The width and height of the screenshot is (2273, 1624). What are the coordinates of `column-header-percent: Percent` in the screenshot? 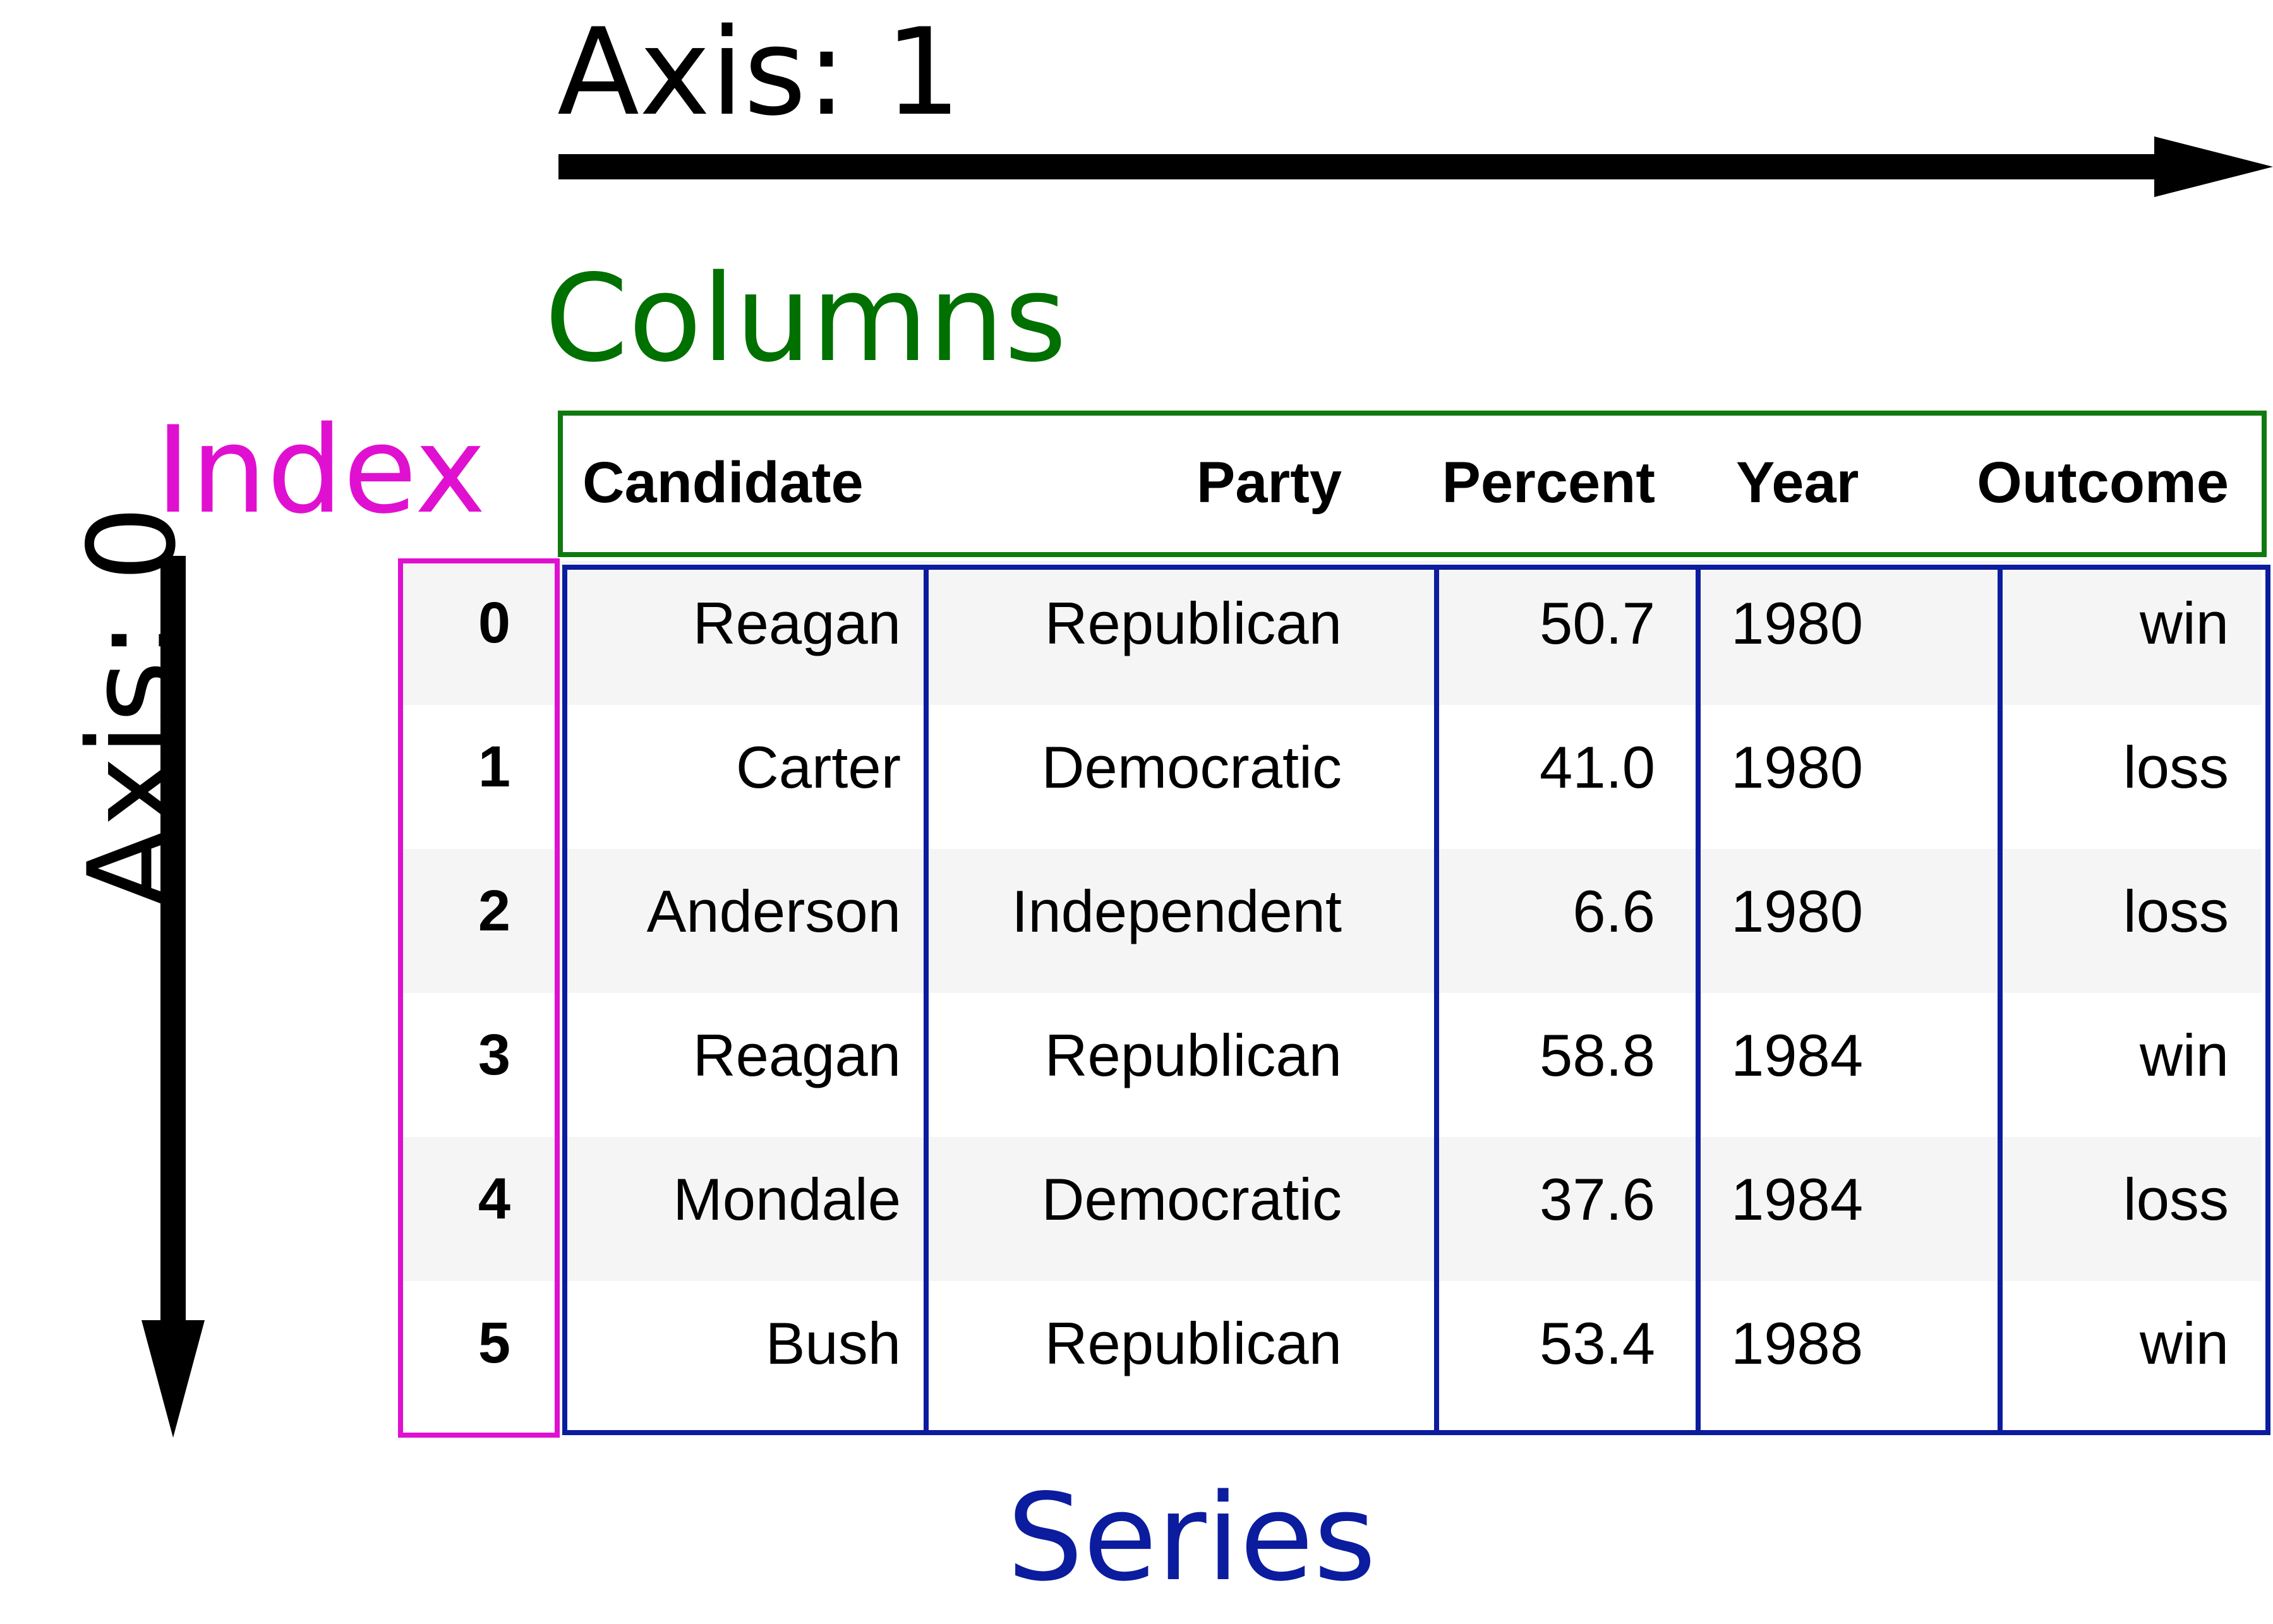 It's located at (1549, 482).